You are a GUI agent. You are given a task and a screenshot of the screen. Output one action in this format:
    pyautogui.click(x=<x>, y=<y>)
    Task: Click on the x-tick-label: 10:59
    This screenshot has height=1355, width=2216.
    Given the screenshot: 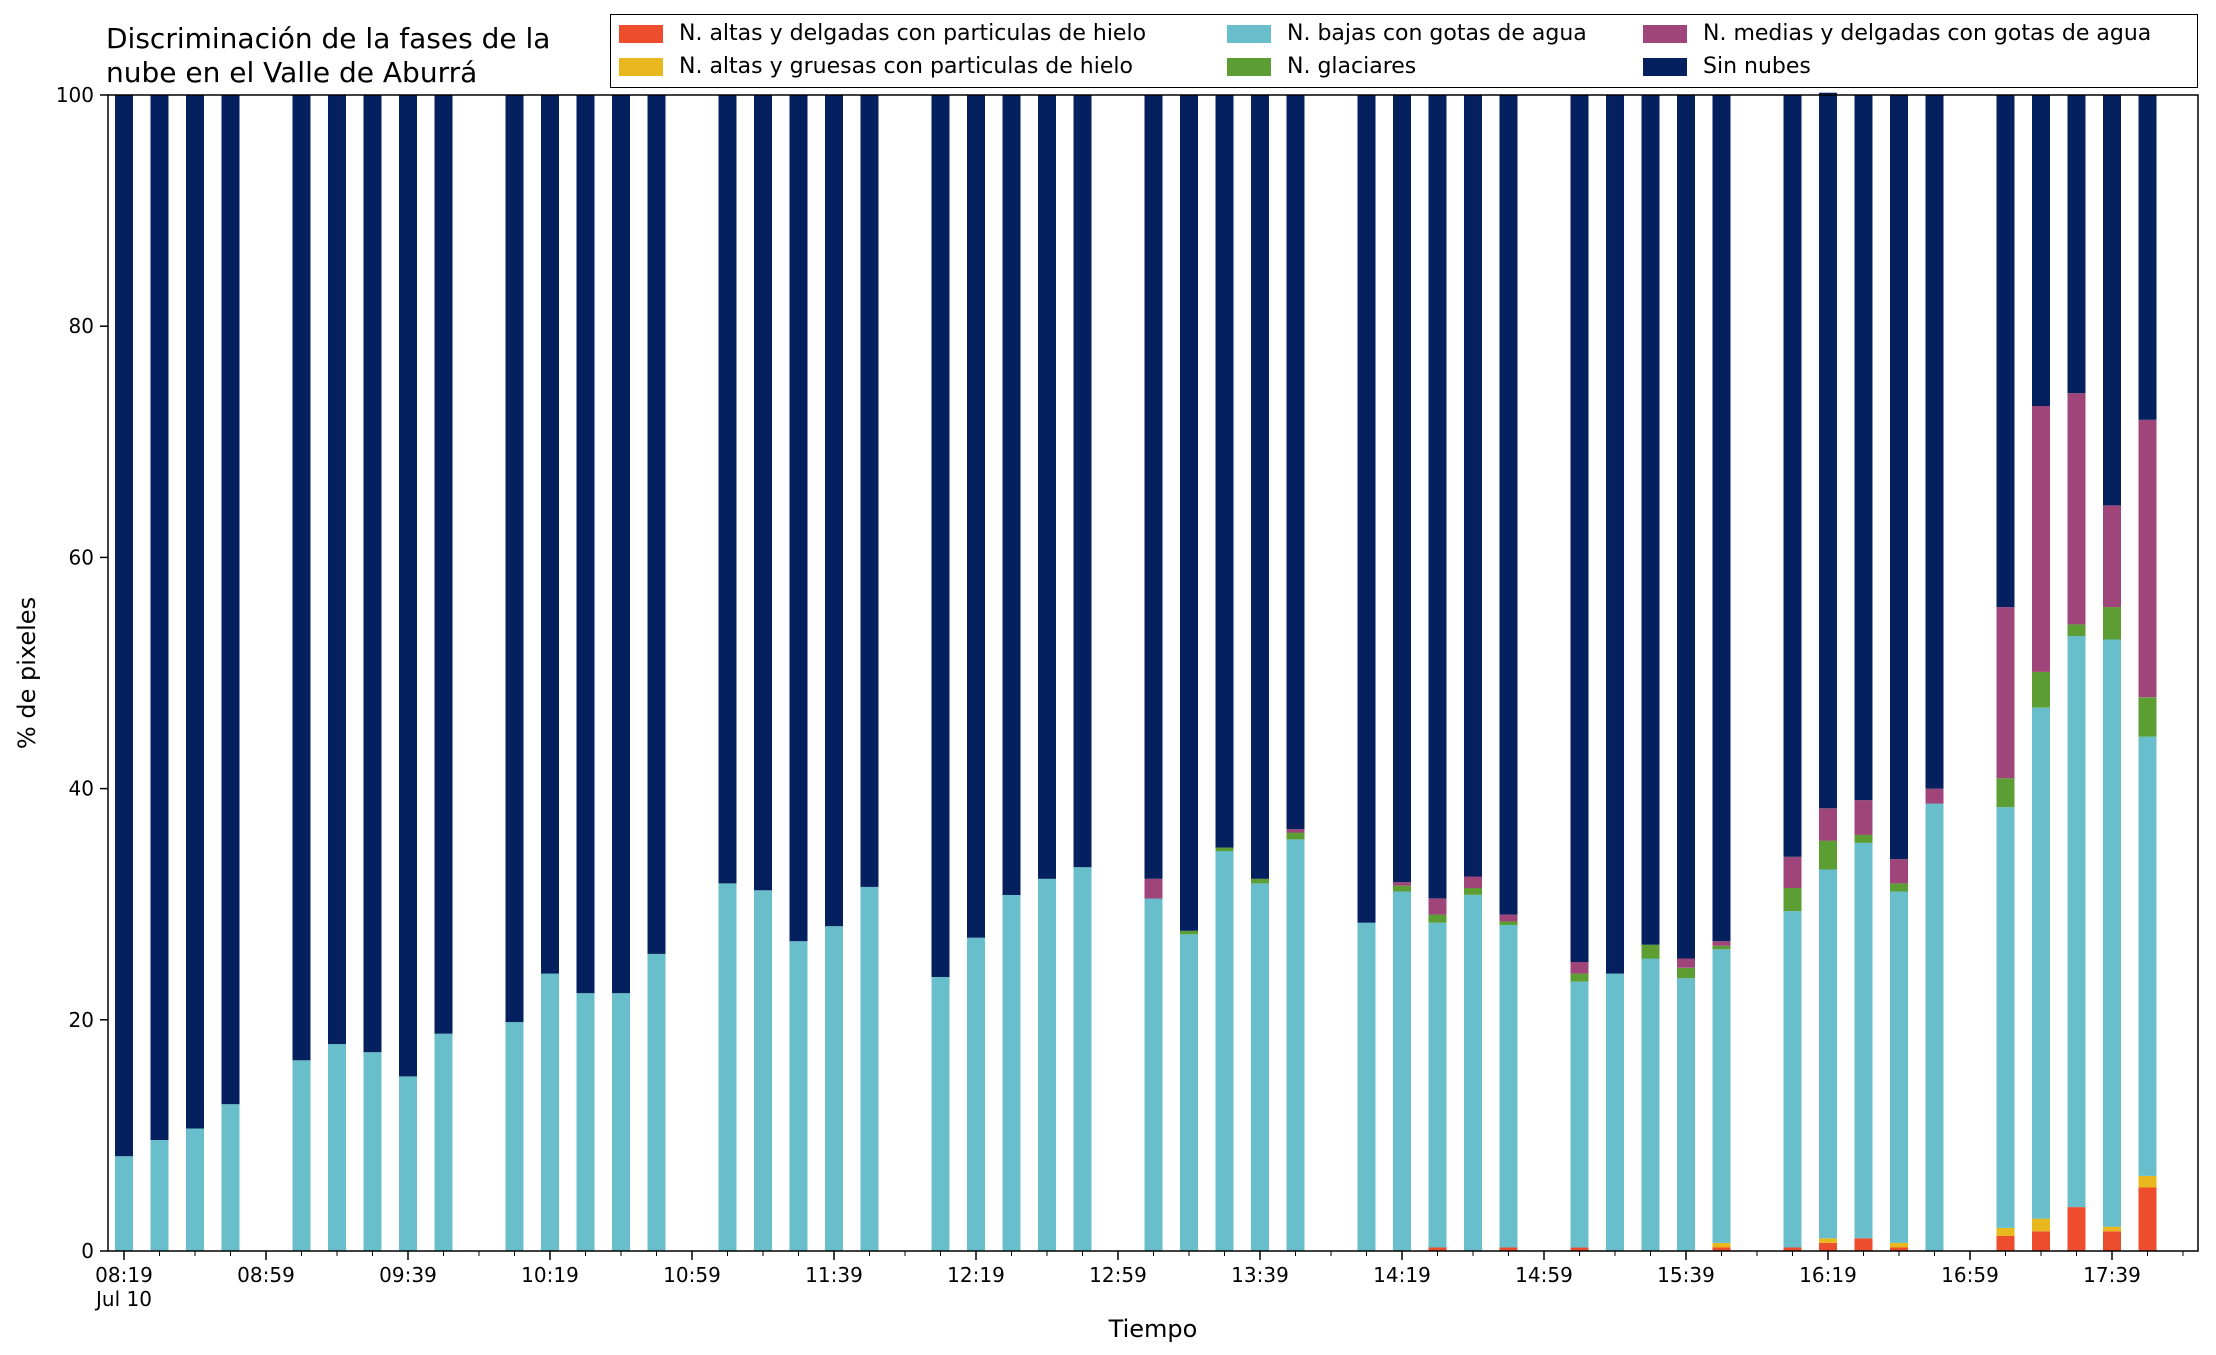 What is the action you would take?
    pyautogui.click(x=692, y=1275)
    